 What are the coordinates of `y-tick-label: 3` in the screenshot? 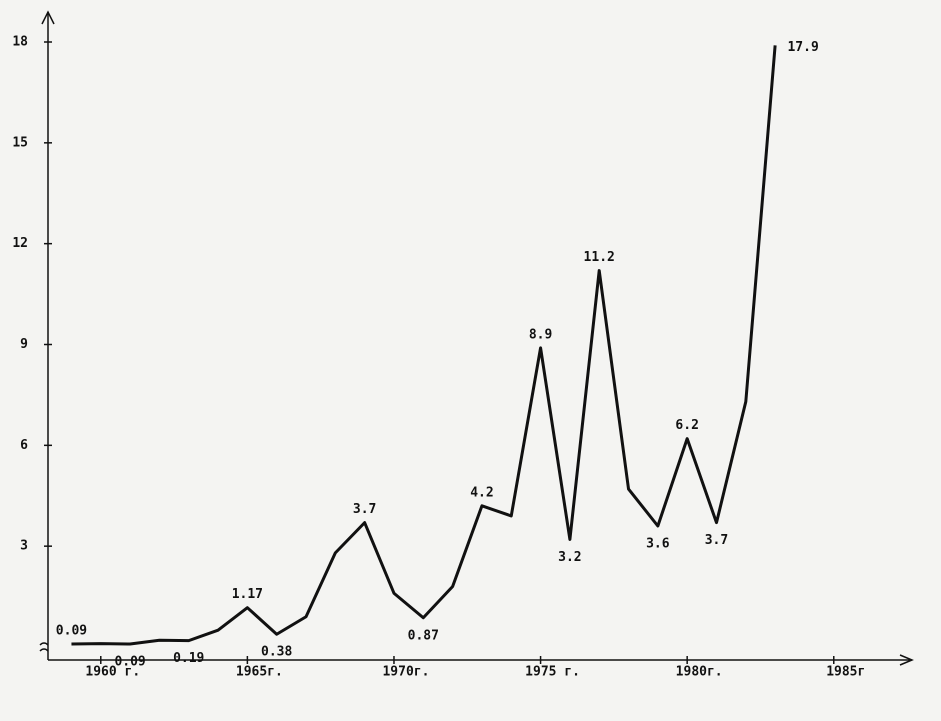 It's located at (24, 546).